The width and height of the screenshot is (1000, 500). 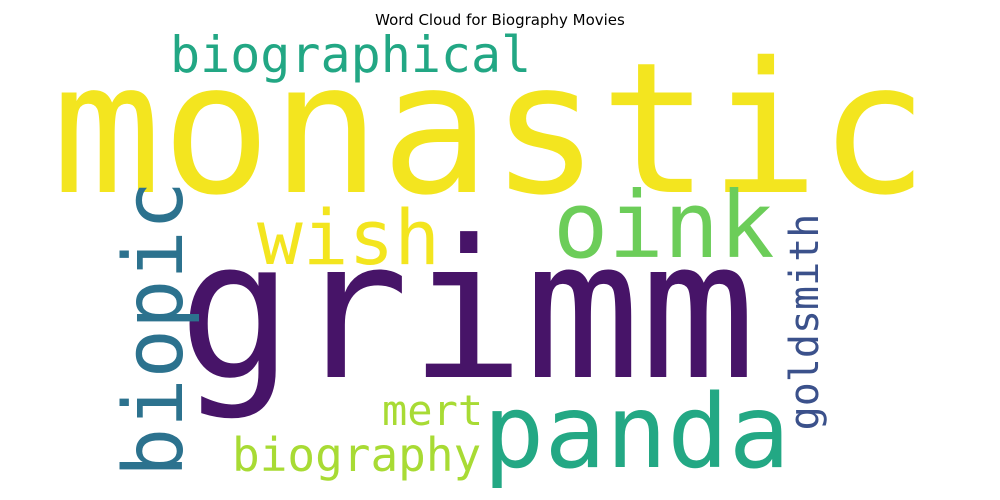 What do you see at coordinates (805, 322) in the screenshot?
I see `word-goldsmith: goldsmith` at bounding box center [805, 322].